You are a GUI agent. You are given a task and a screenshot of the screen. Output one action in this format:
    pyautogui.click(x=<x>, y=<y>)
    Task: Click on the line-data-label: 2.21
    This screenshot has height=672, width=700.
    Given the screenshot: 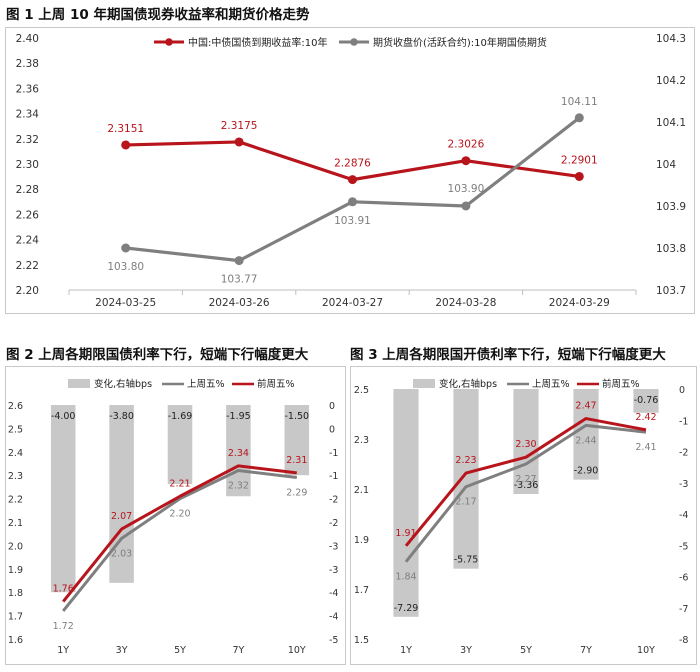 What is the action you would take?
    pyautogui.click(x=179, y=483)
    